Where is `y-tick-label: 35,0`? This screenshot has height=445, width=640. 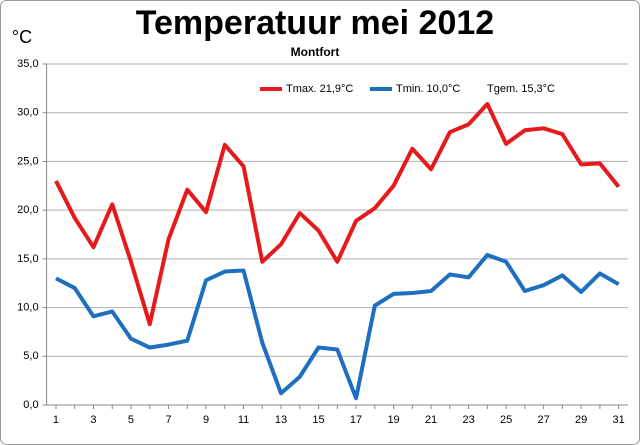 y-tick-label: 35,0 is located at coordinates (27, 64).